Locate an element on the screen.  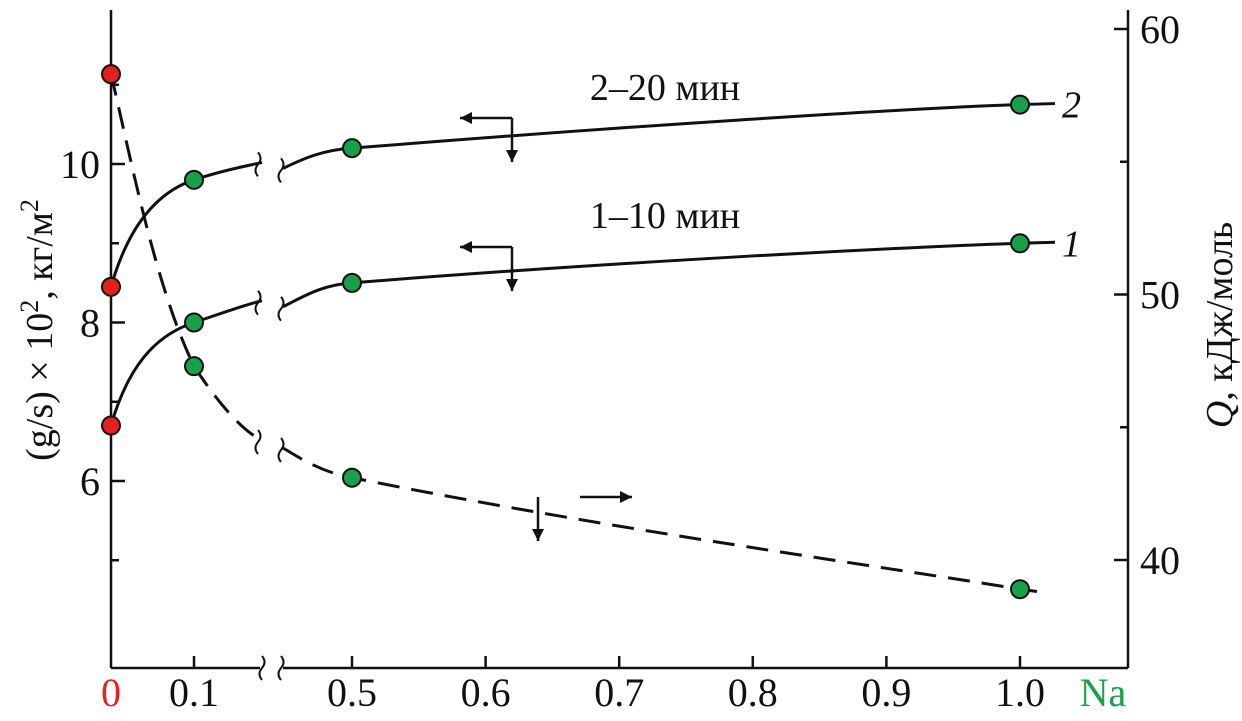
series-1-curve-right is located at coordinates (669, 274).